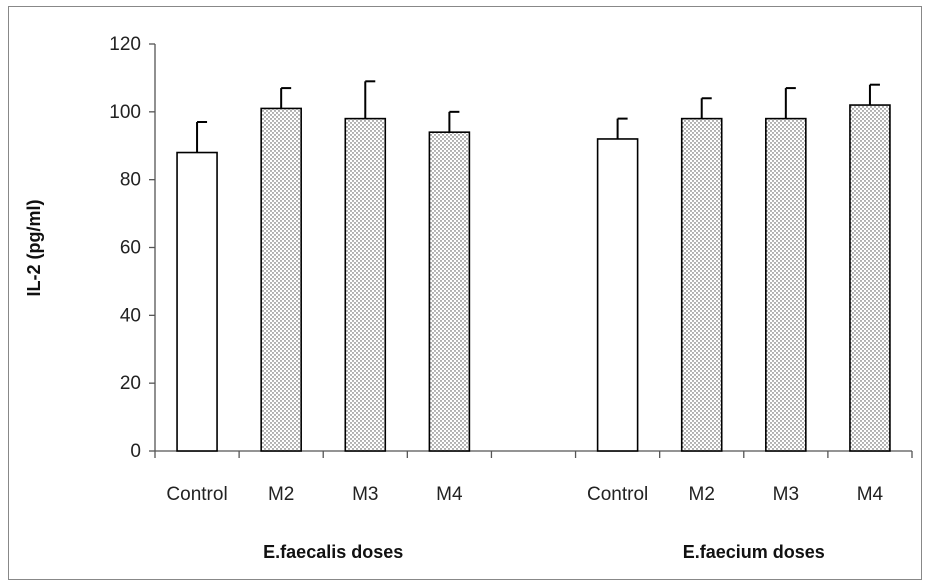 This screenshot has width=932, height=588. Describe the element at coordinates (125, 44) in the screenshot. I see `y-tick-label: 120` at that location.